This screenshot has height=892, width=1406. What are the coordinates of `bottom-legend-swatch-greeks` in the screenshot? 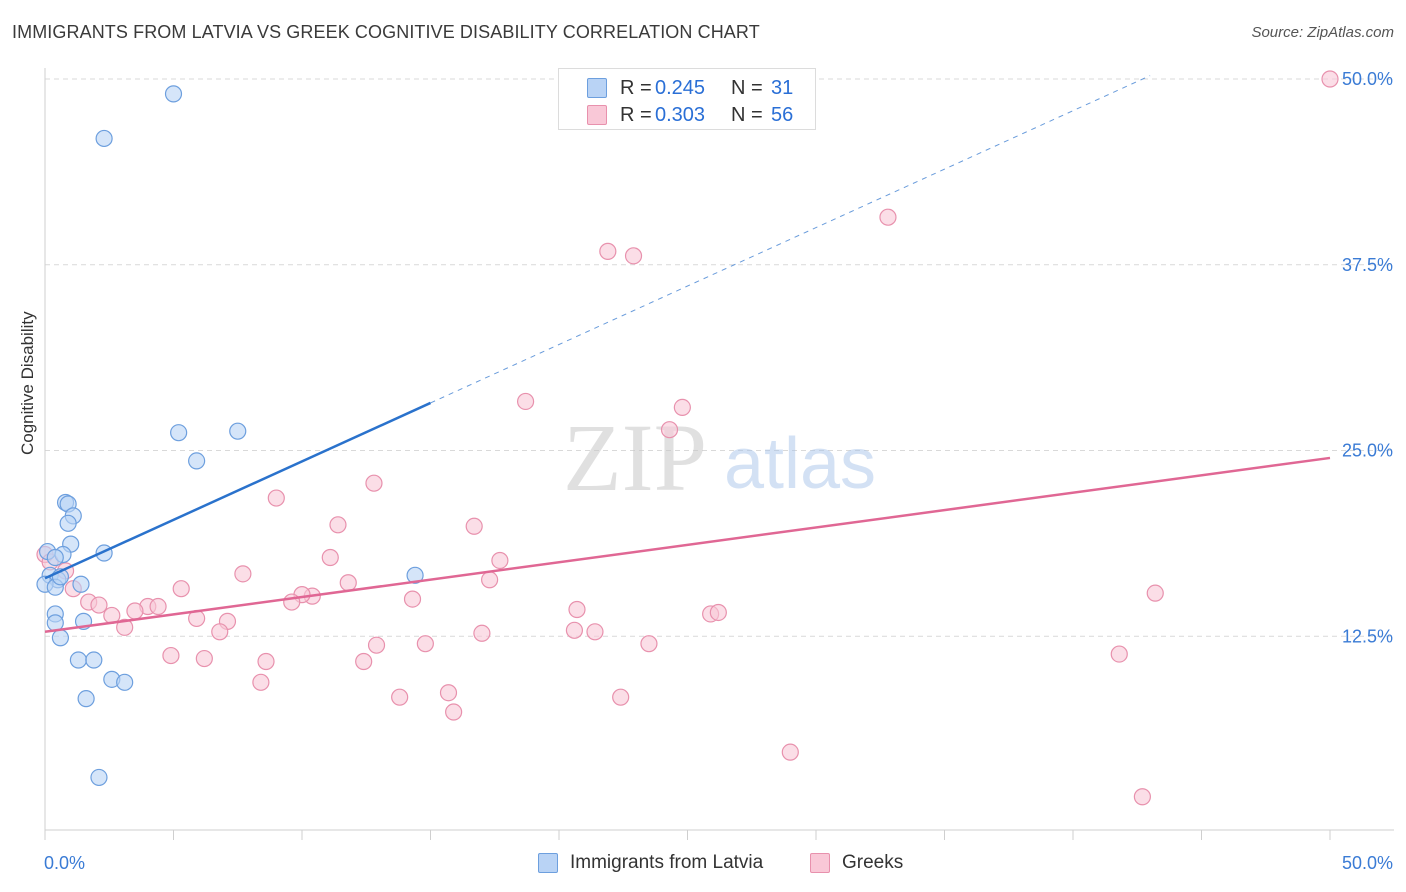 It's located at (820, 863).